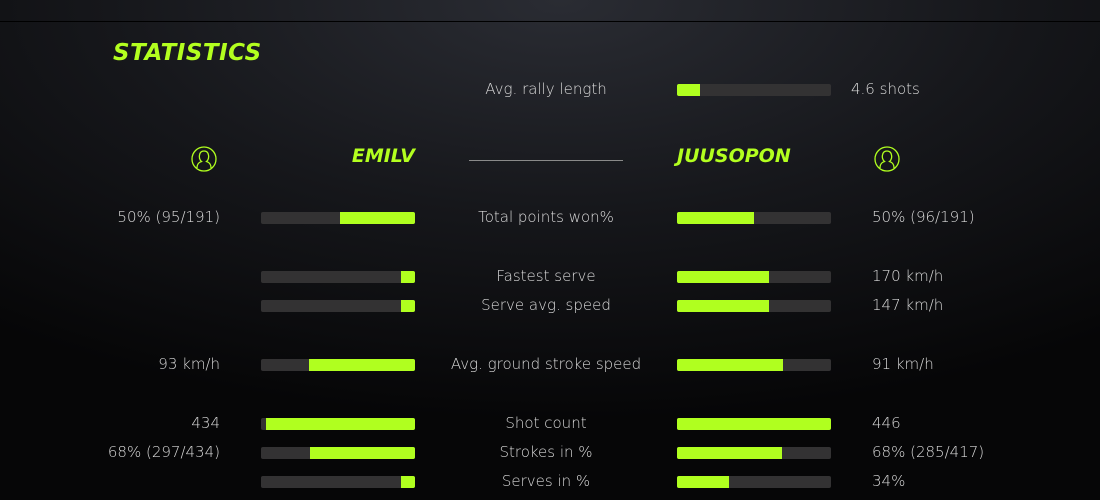 This screenshot has height=500, width=1100. What do you see at coordinates (546, 423) in the screenshot?
I see `stat-label: Shot count` at bounding box center [546, 423].